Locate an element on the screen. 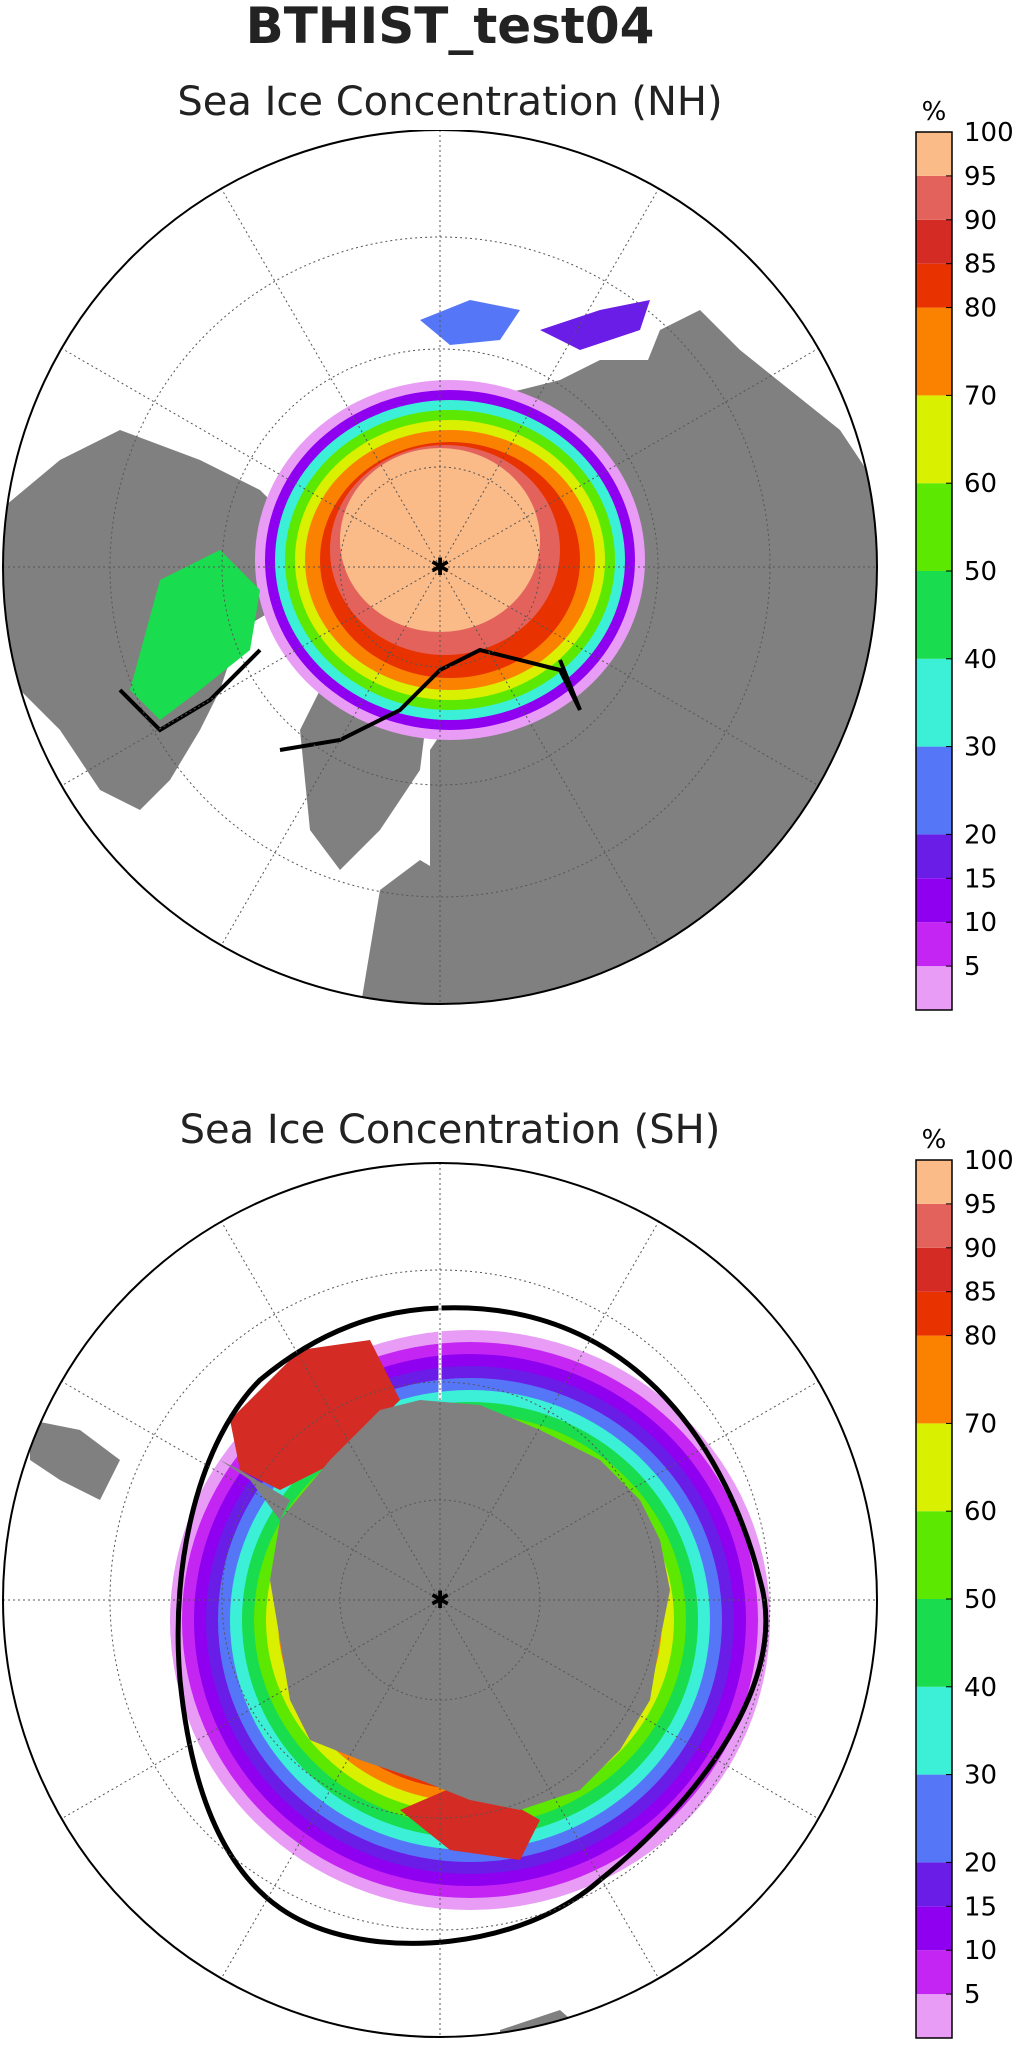 Image resolution: width=1036 pixels, height=2045 pixels. nh-ice-bering is located at coordinates (595, 325).